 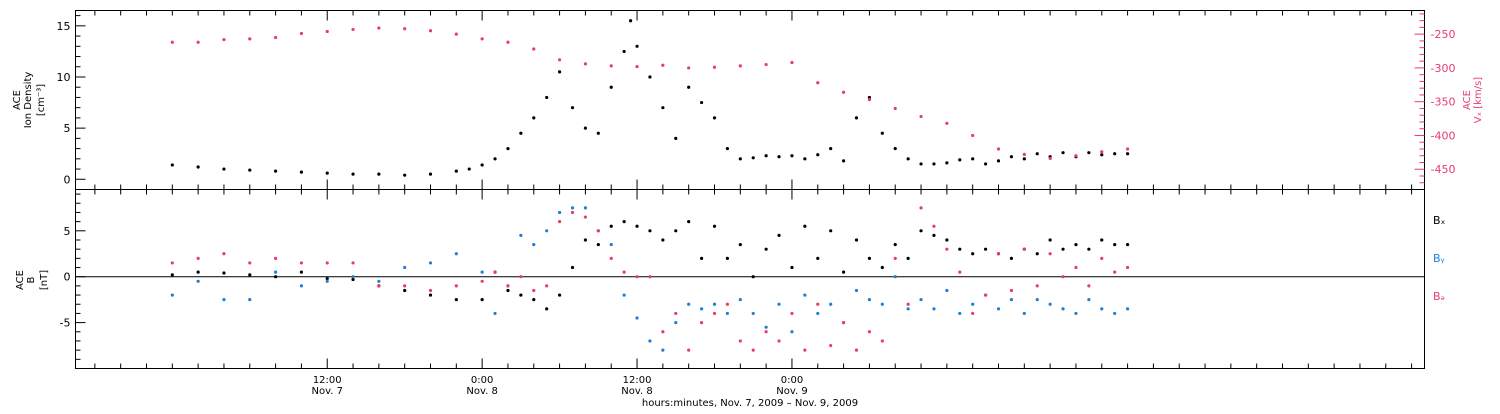 What do you see at coordinates (327, 380) in the screenshot?
I see `xtick-label-time: 12:00` at bounding box center [327, 380].